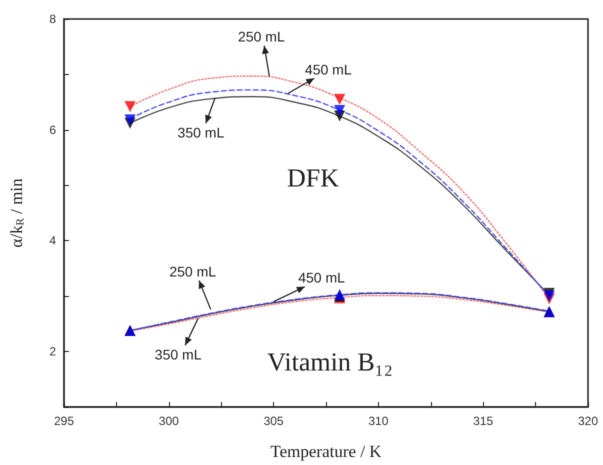  Describe the element at coordinates (330, 362) in the screenshot. I see `annotation: Vitamin B₁₂` at that location.